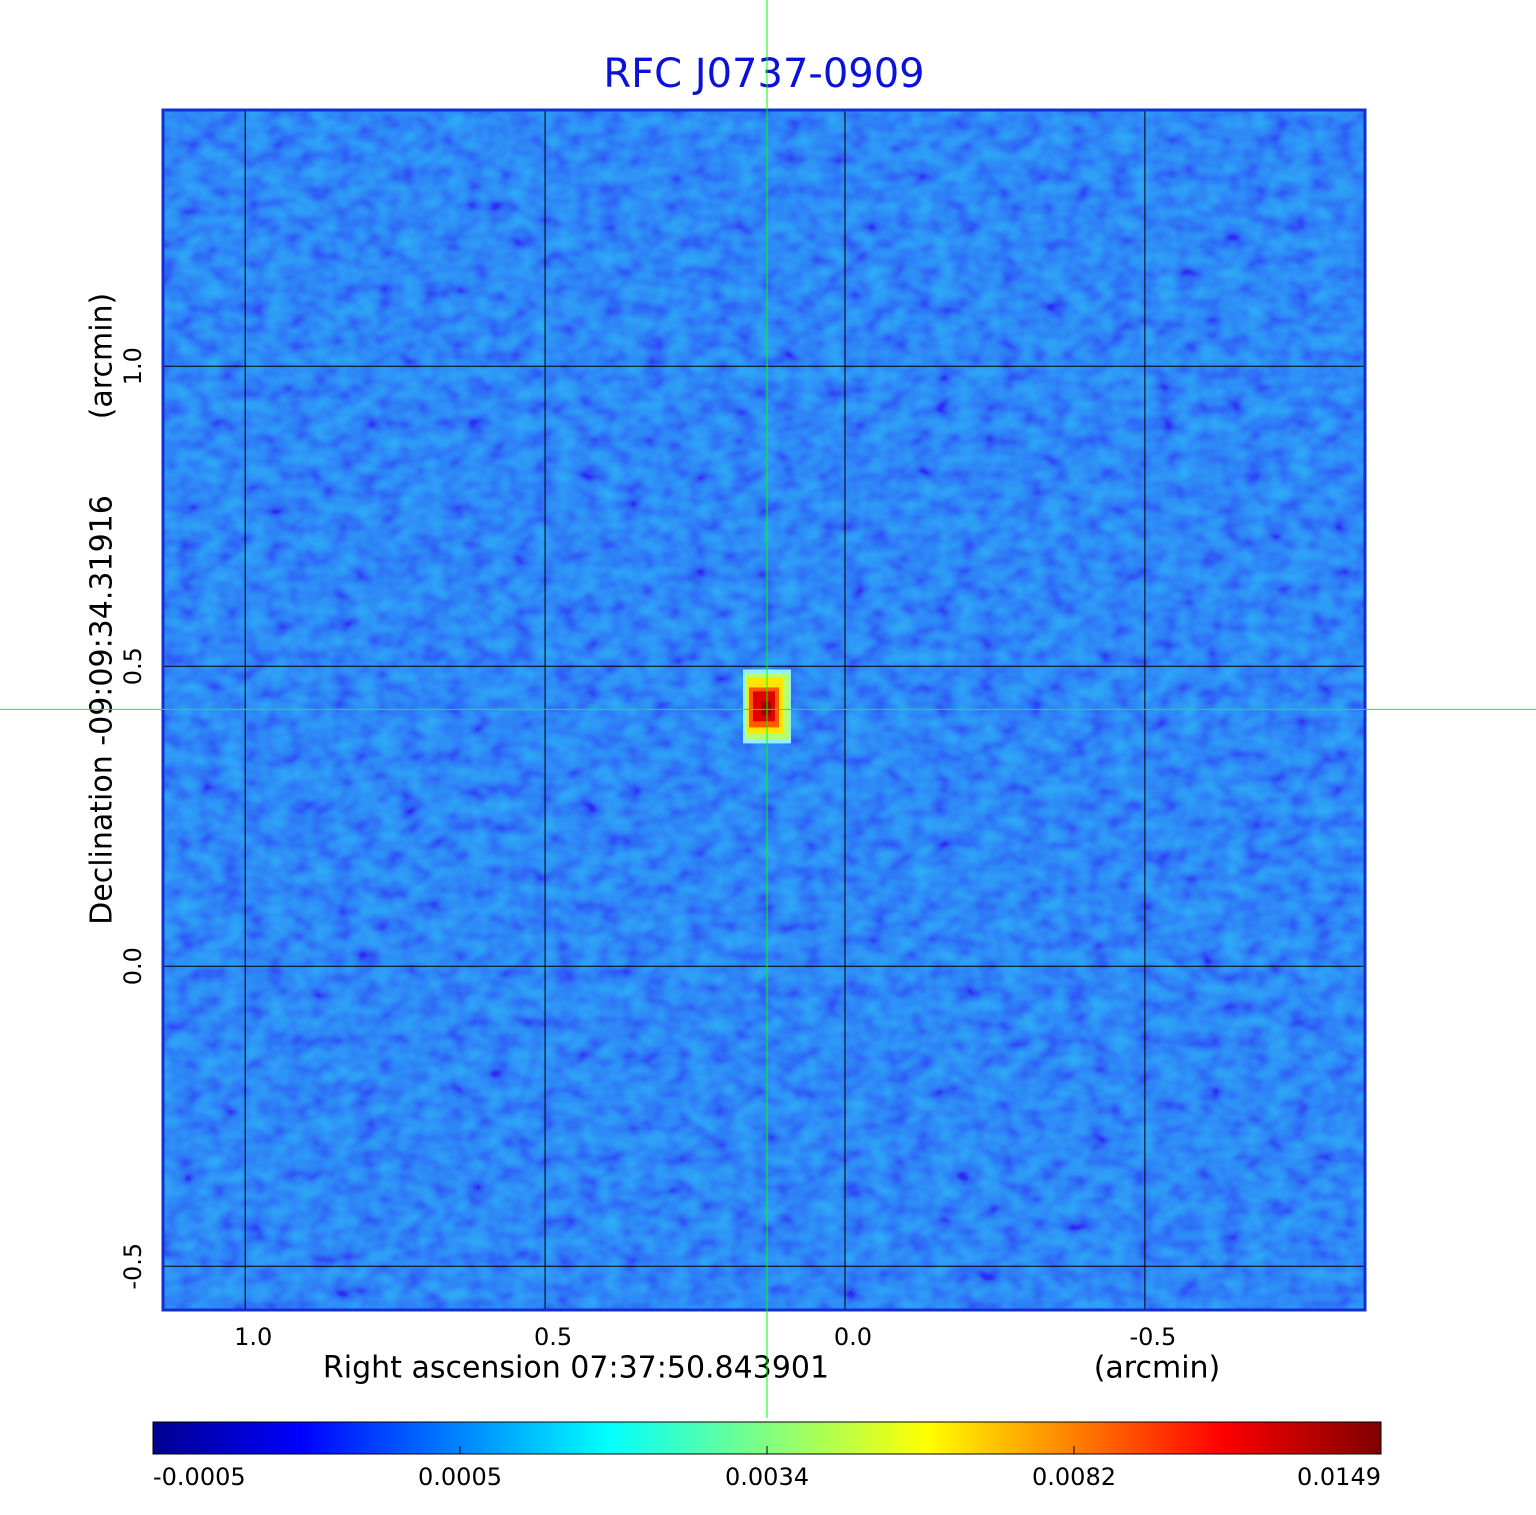  What do you see at coordinates (102, 356) in the screenshot?
I see `y-axis-unit: (arcmin)` at bounding box center [102, 356].